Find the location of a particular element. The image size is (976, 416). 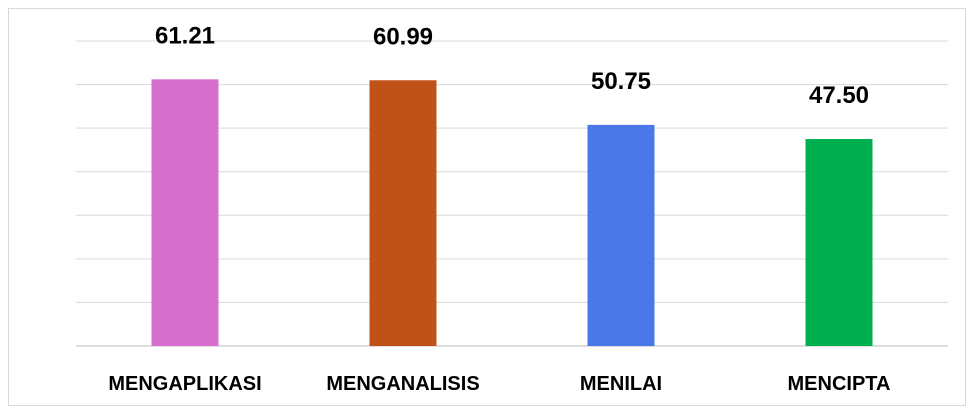

bar-menilai is located at coordinates (621, 235).